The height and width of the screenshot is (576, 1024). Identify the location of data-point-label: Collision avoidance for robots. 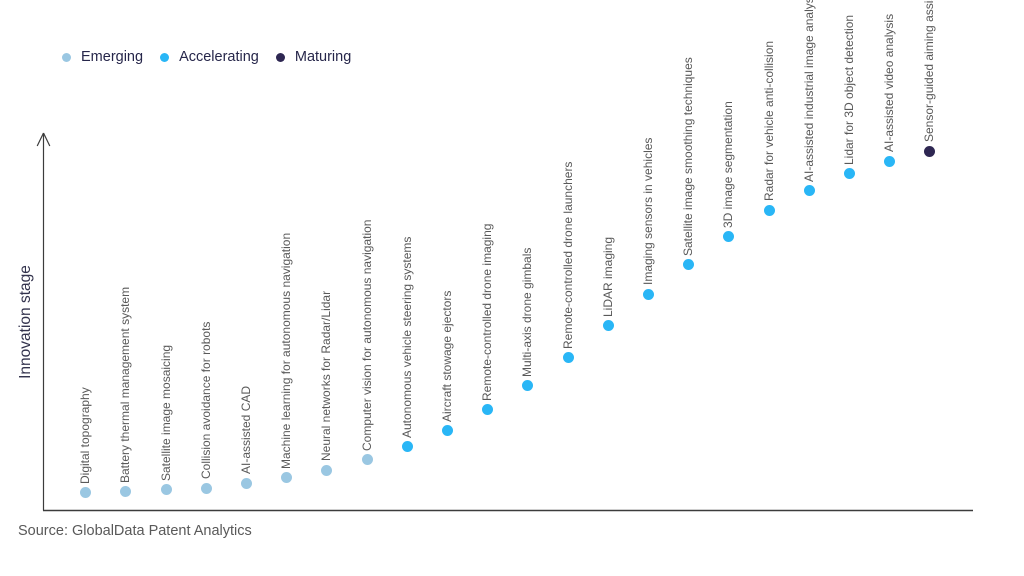
(205, 400).